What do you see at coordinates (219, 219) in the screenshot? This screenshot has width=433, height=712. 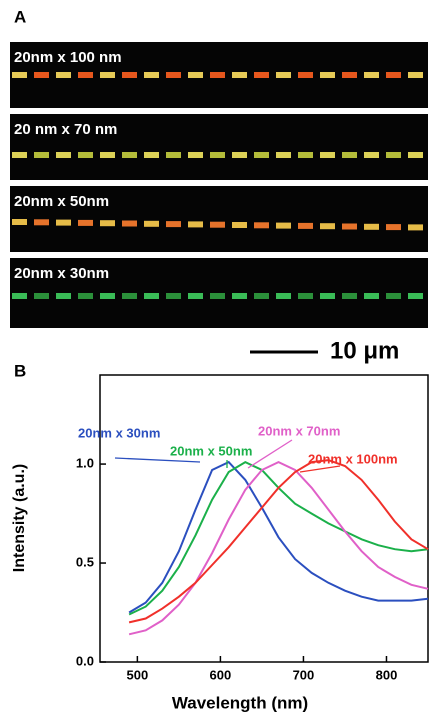 I see `image` at bounding box center [219, 219].